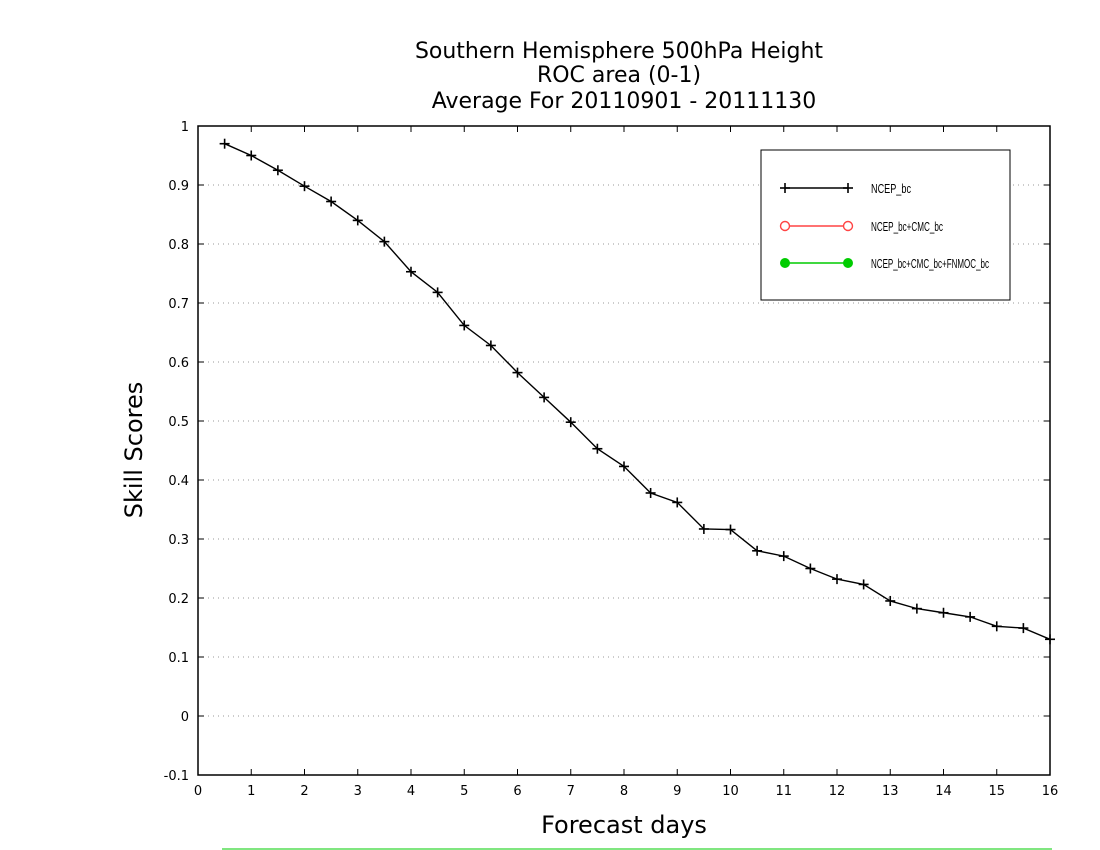 Image resolution: width=1100 pixels, height=850 pixels. What do you see at coordinates (845, 188) in the screenshot?
I see `legend-item: NCEP_bc` at bounding box center [845, 188].